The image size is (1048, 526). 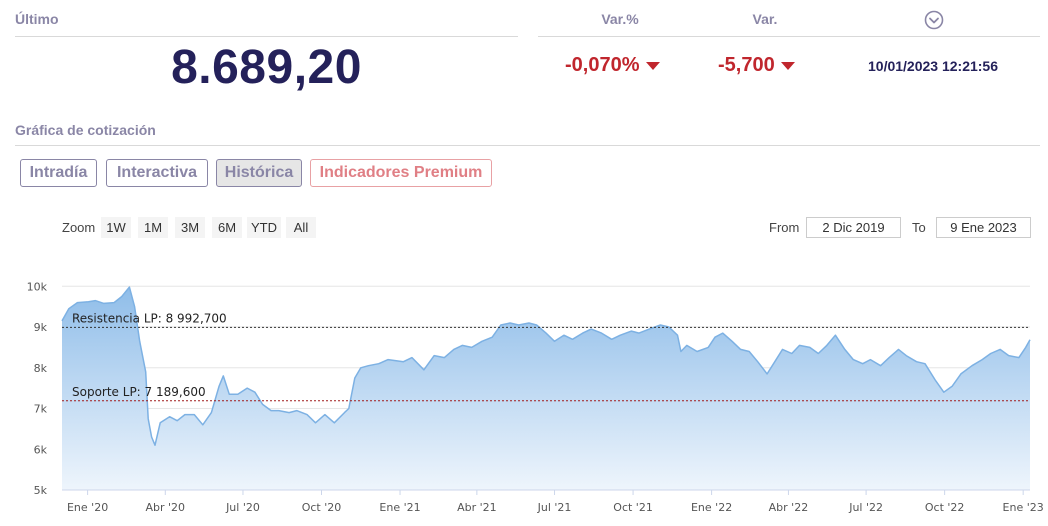 I want to click on x-tick-label: Ene '21, so click(x=399, y=507).